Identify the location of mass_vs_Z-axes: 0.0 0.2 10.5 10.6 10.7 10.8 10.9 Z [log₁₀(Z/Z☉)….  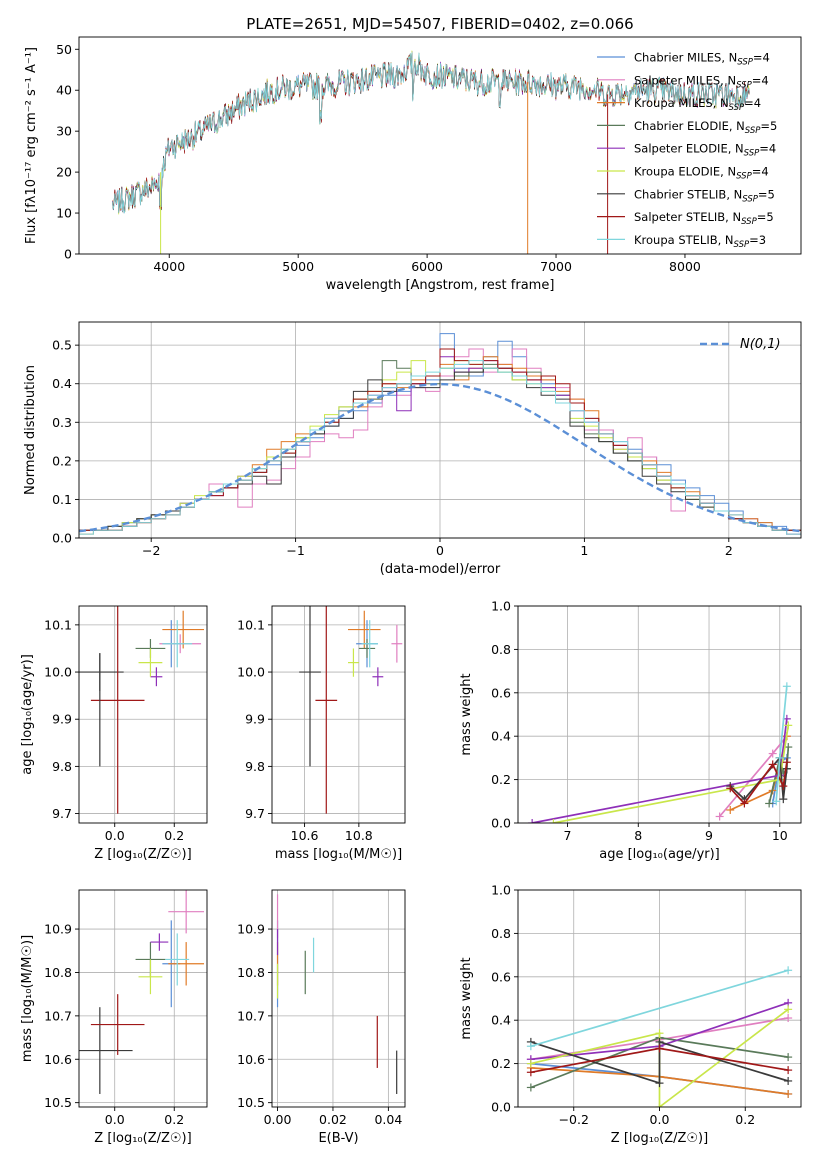
(114, 1017).